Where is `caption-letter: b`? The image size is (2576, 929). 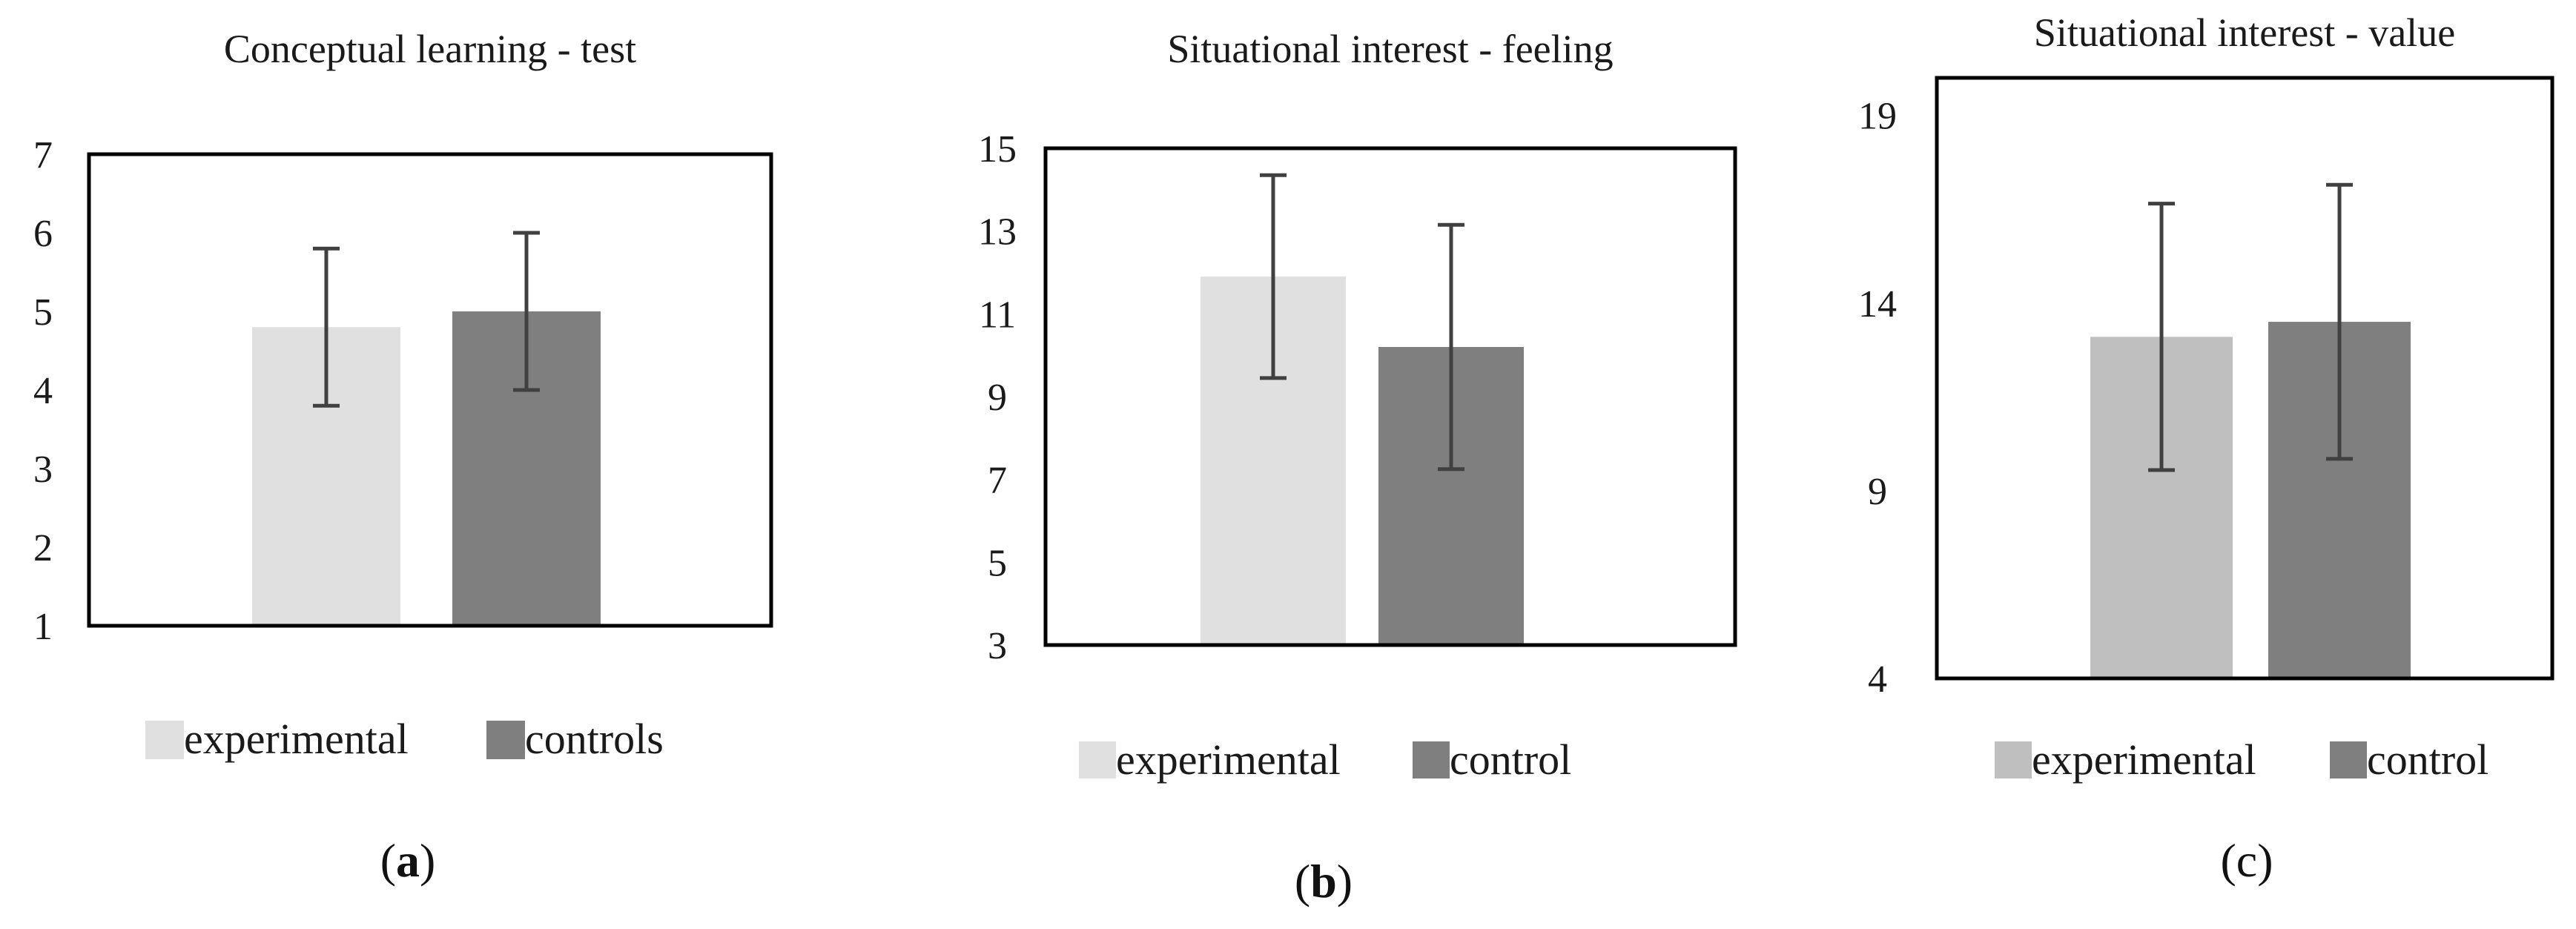 caption-letter: b is located at coordinates (1323, 881).